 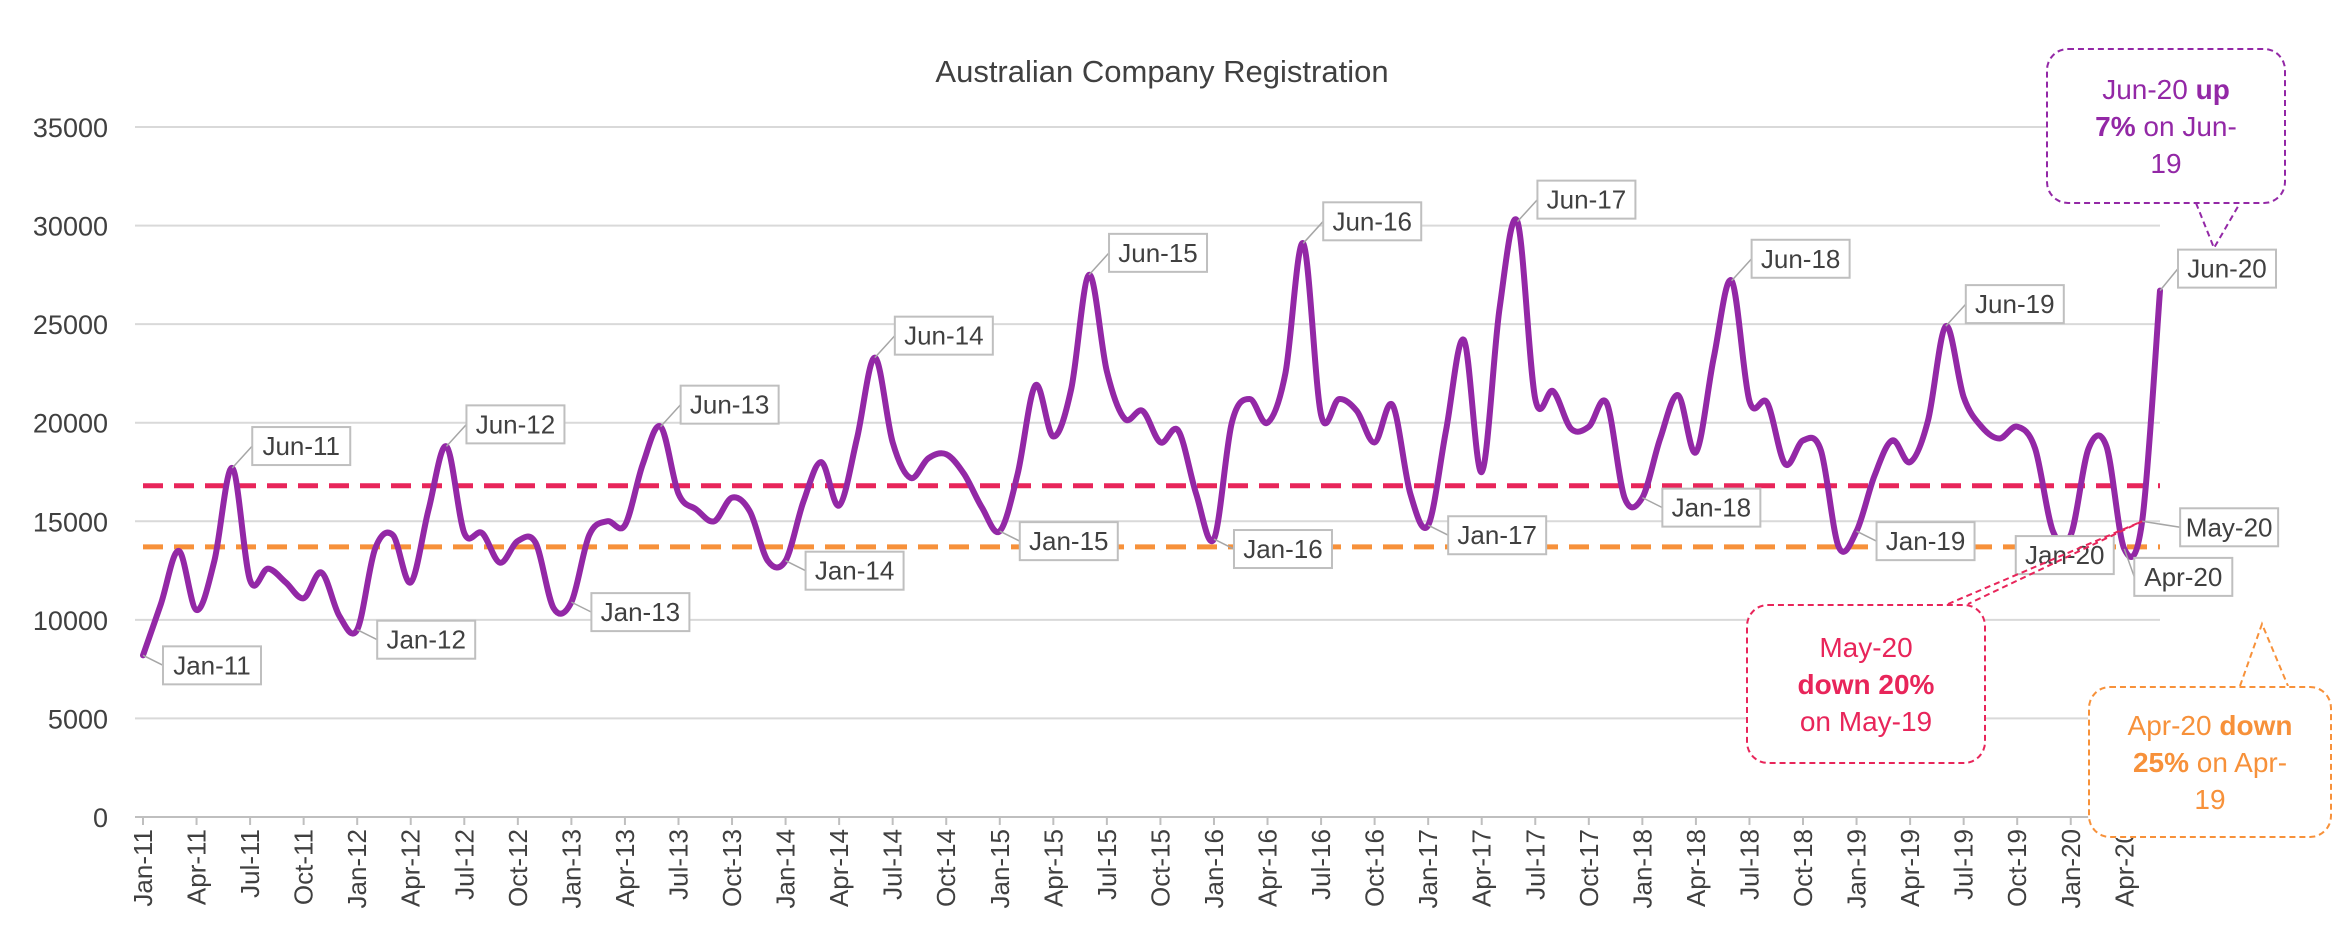 I want to click on point-label: Apr-20, so click(x=2178, y=572).